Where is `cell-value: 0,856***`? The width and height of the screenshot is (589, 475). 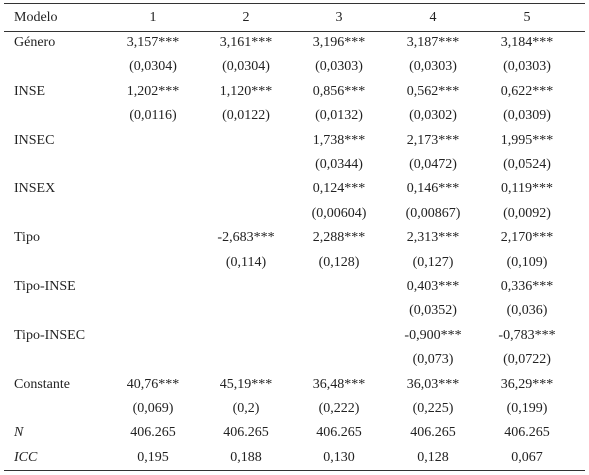 cell-value: 0,856*** is located at coordinates (339, 91).